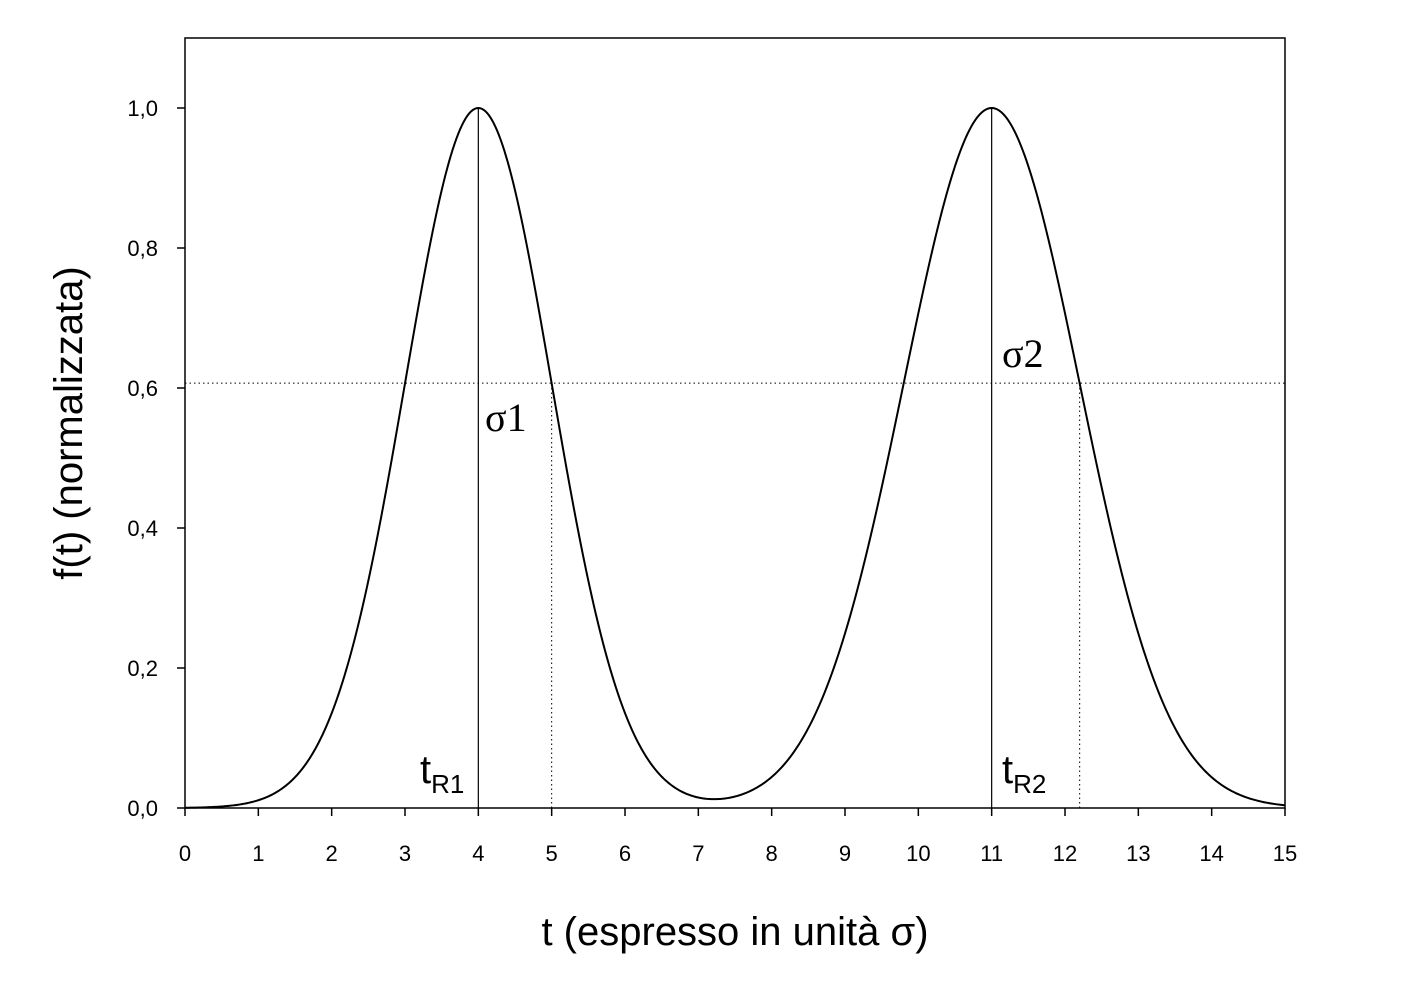 This screenshot has width=1402, height=987. I want to click on x-tick-label: 7, so click(698, 853).